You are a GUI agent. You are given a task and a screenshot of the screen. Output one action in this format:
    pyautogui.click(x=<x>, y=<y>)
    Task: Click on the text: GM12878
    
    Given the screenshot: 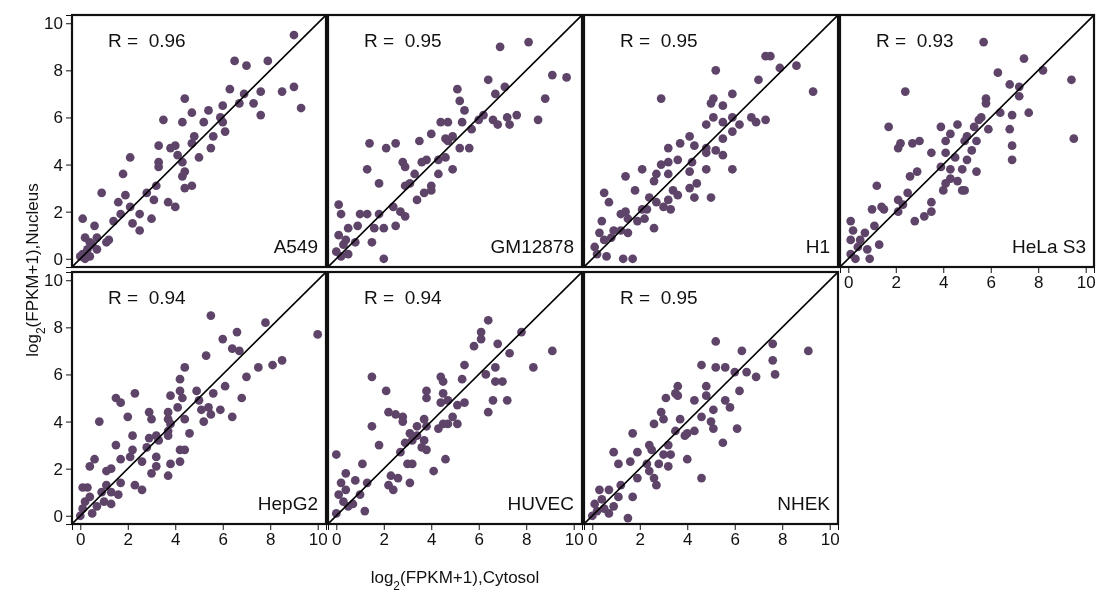 What is the action you would take?
    pyautogui.click(x=532, y=246)
    